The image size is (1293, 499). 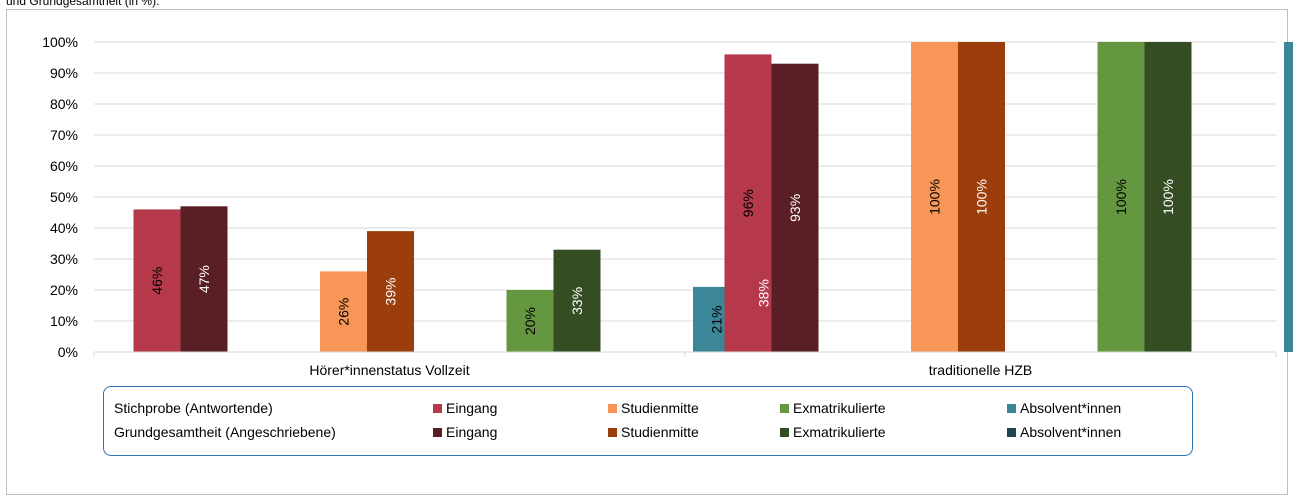 What do you see at coordinates (225, 432) in the screenshot?
I see `legend-row-label-grundgesamtheit: Grundgesamtheit (Angeschriebene)` at bounding box center [225, 432].